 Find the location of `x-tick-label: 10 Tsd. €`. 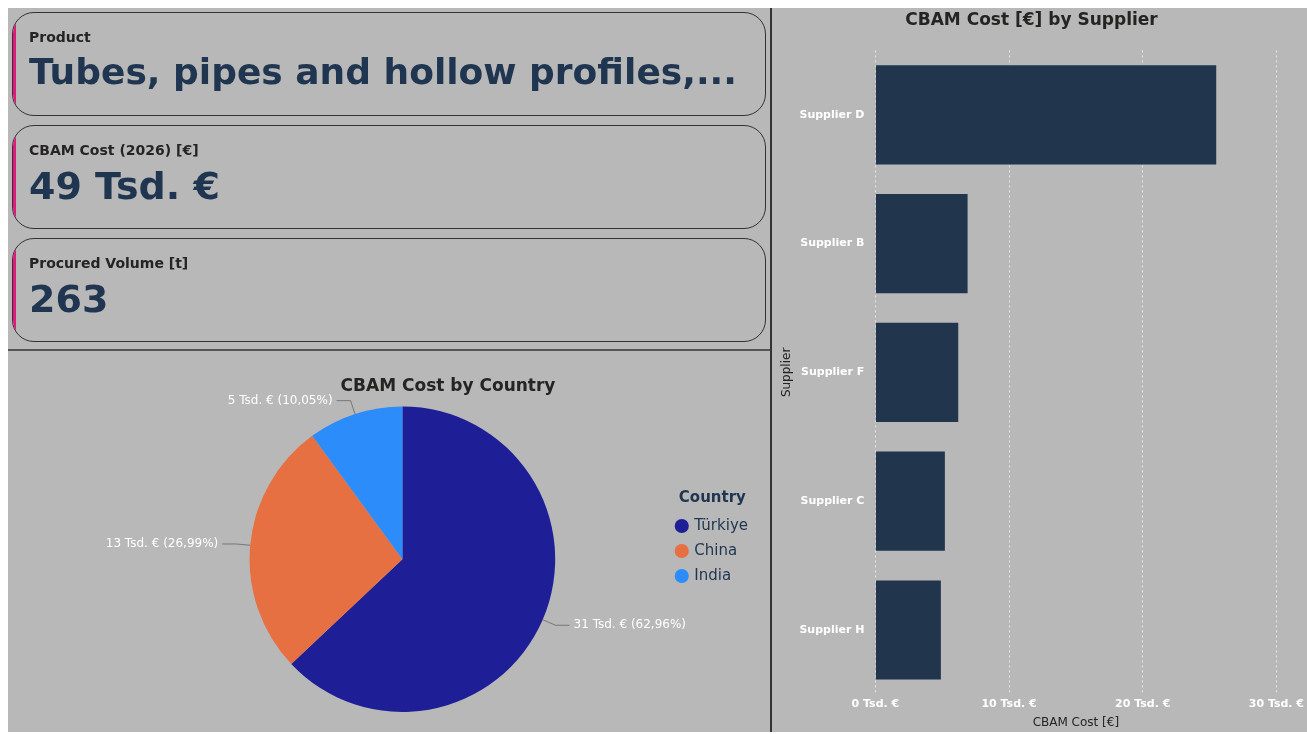

x-tick-label: 10 Tsd. € is located at coordinates (1009, 703).